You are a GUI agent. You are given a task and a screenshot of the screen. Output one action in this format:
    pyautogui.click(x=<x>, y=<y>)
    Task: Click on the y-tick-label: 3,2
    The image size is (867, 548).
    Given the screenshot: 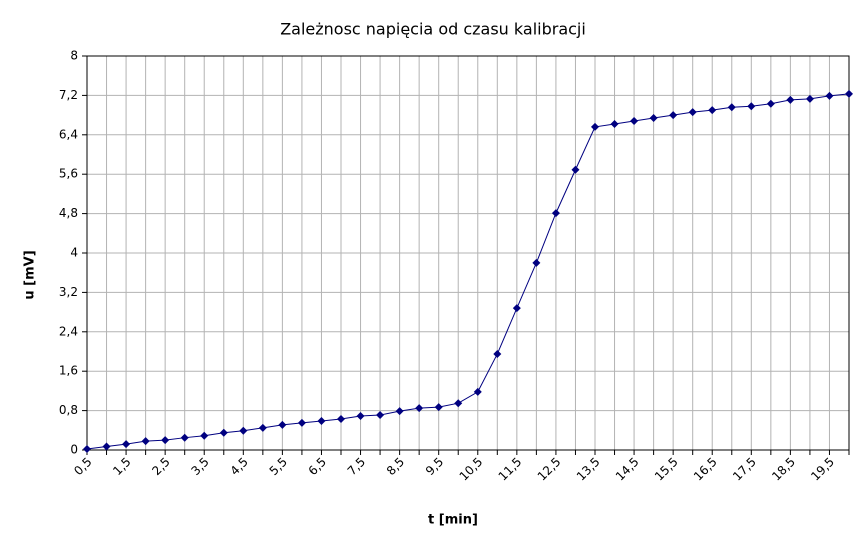 What is the action you would take?
    pyautogui.click(x=68, y=292)
    